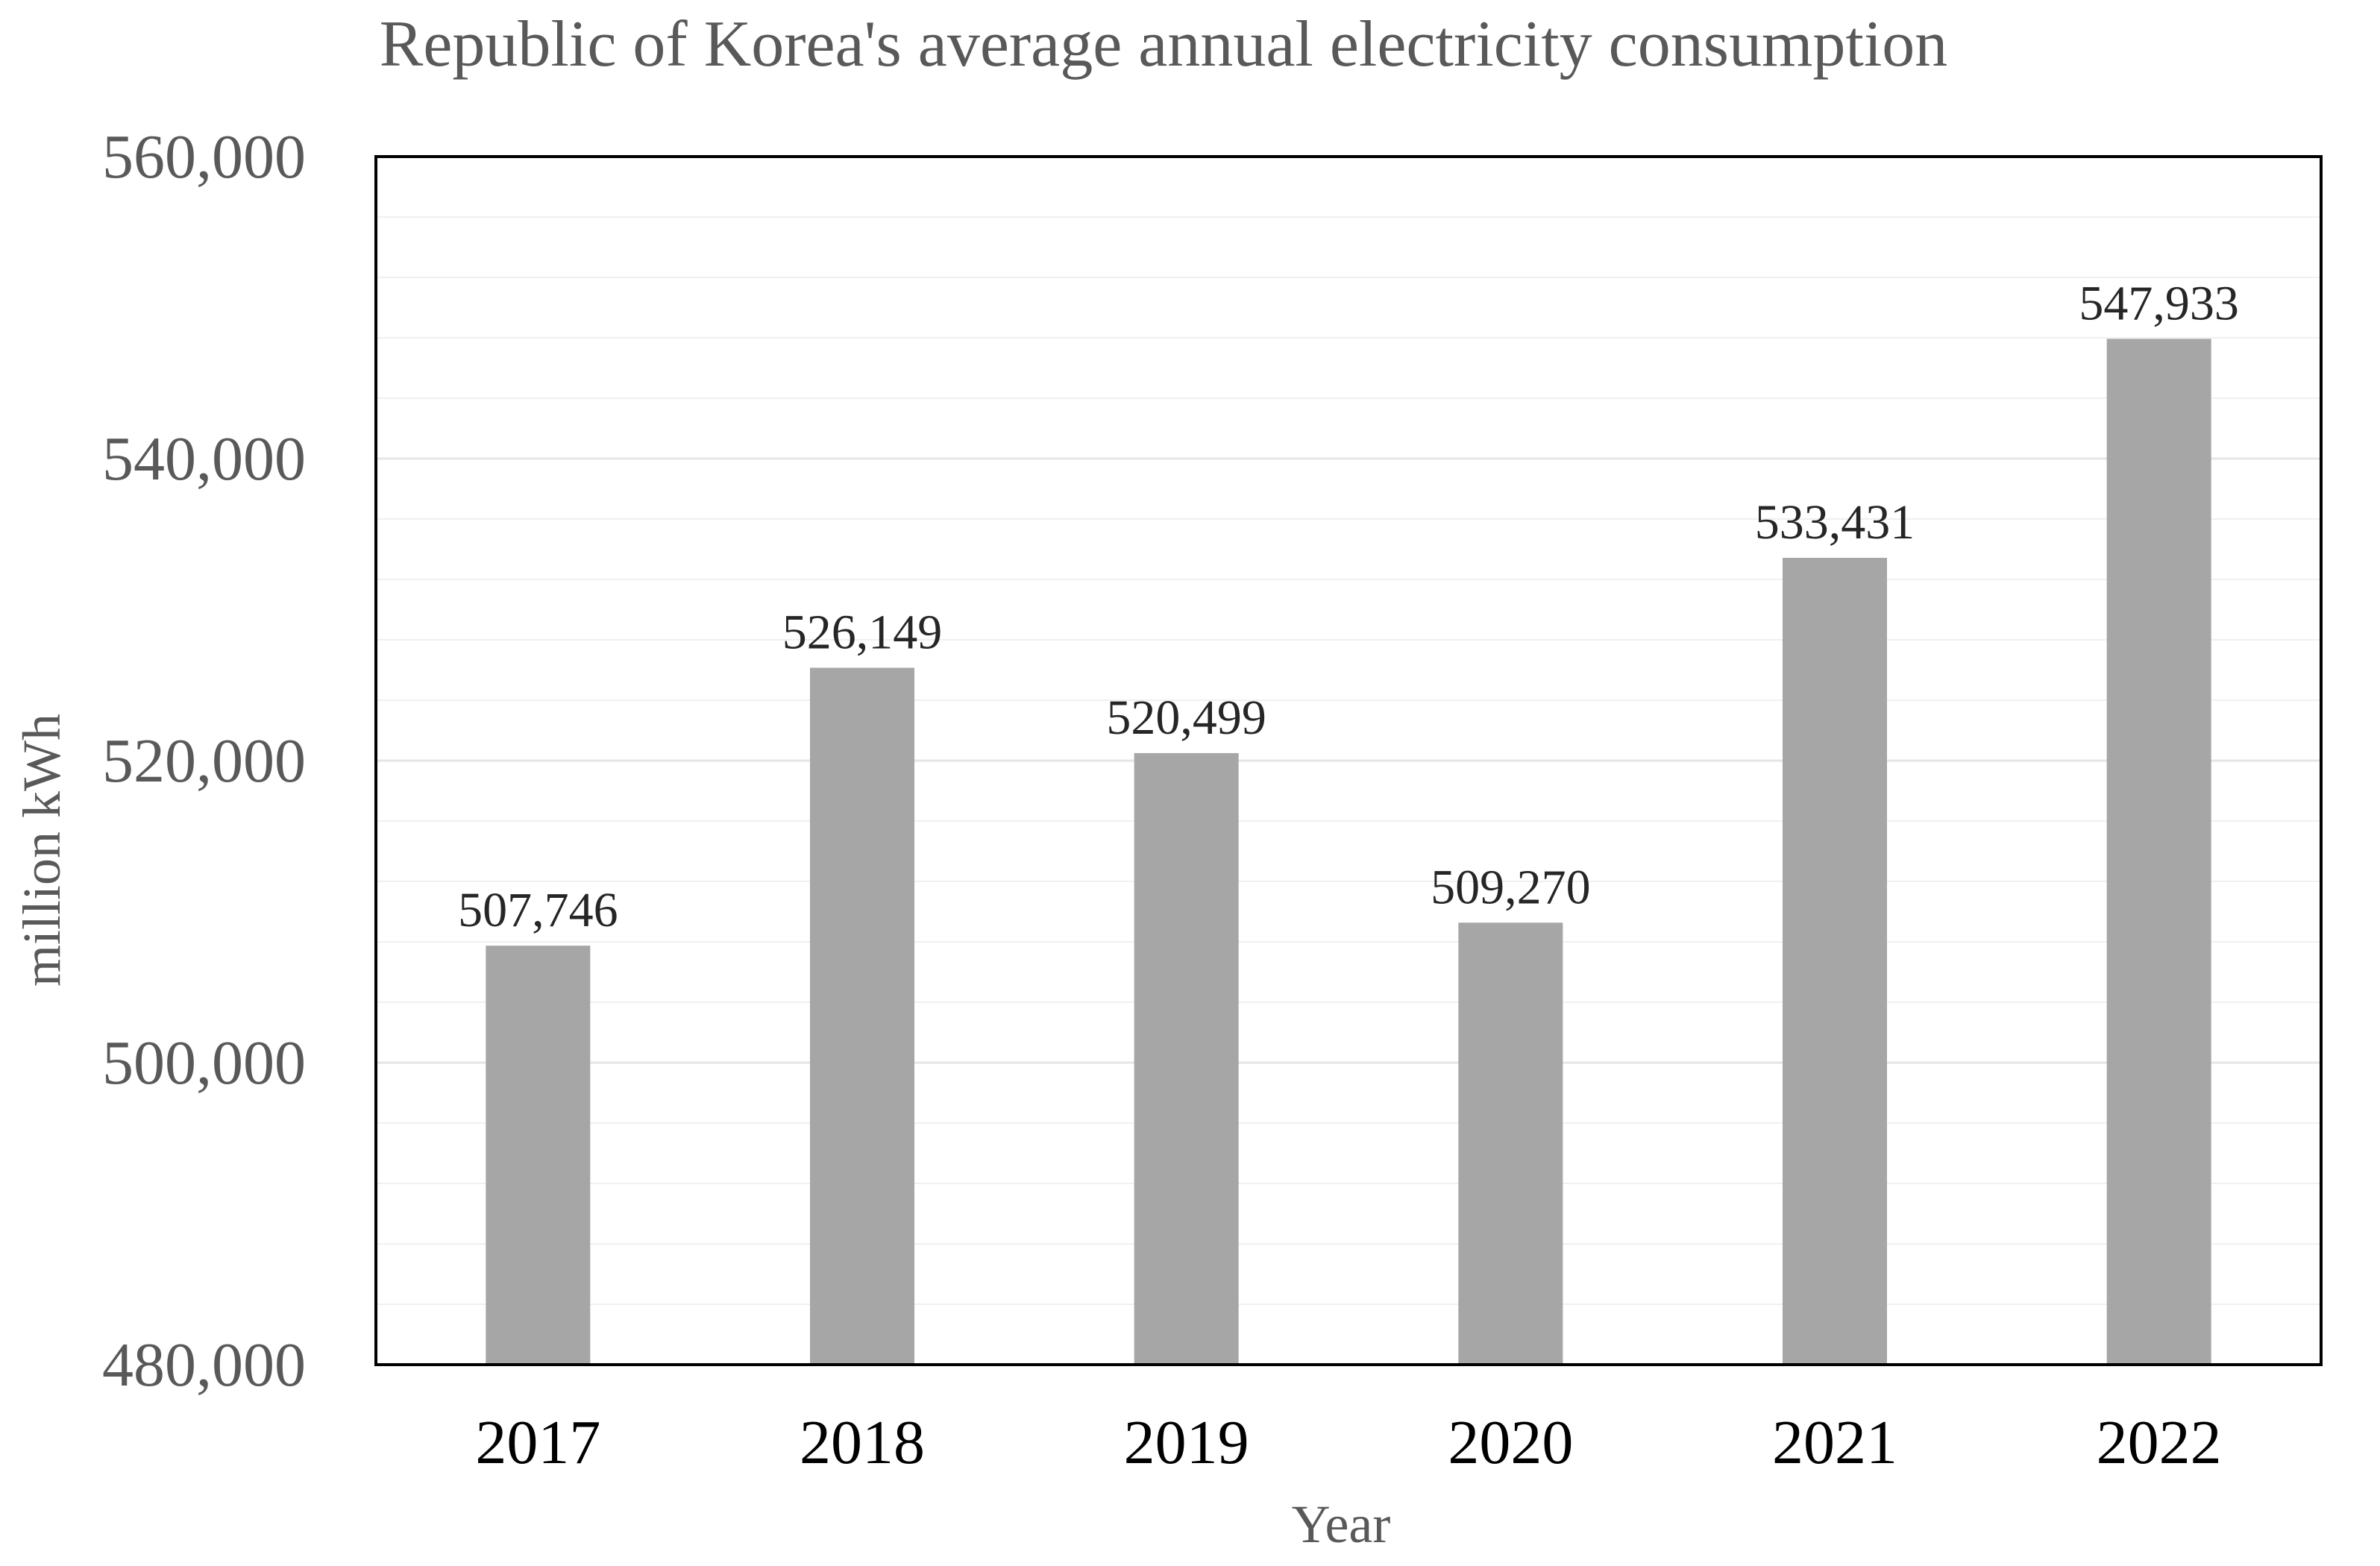 This screenshot has height=1566, width=2380. Describe the element at coordinates (1348, 1442) in the screenshot. I see `x-axis-ticks: 2017 2018 2019 2020 2021 2022` at that location.